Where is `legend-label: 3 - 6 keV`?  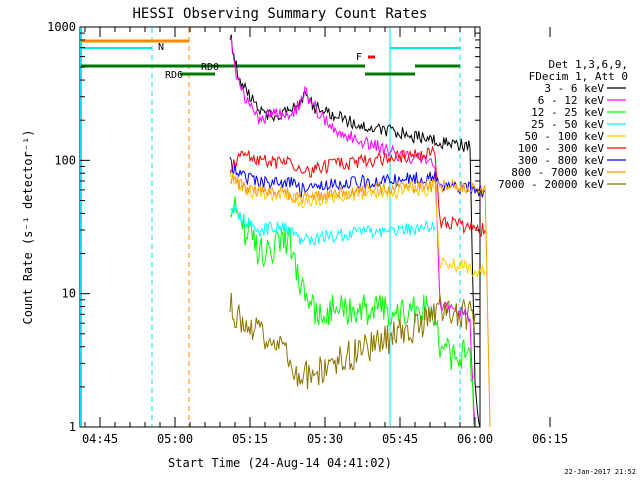 legend-label: 3 - 6 keV is located at coordinates (574, 88).